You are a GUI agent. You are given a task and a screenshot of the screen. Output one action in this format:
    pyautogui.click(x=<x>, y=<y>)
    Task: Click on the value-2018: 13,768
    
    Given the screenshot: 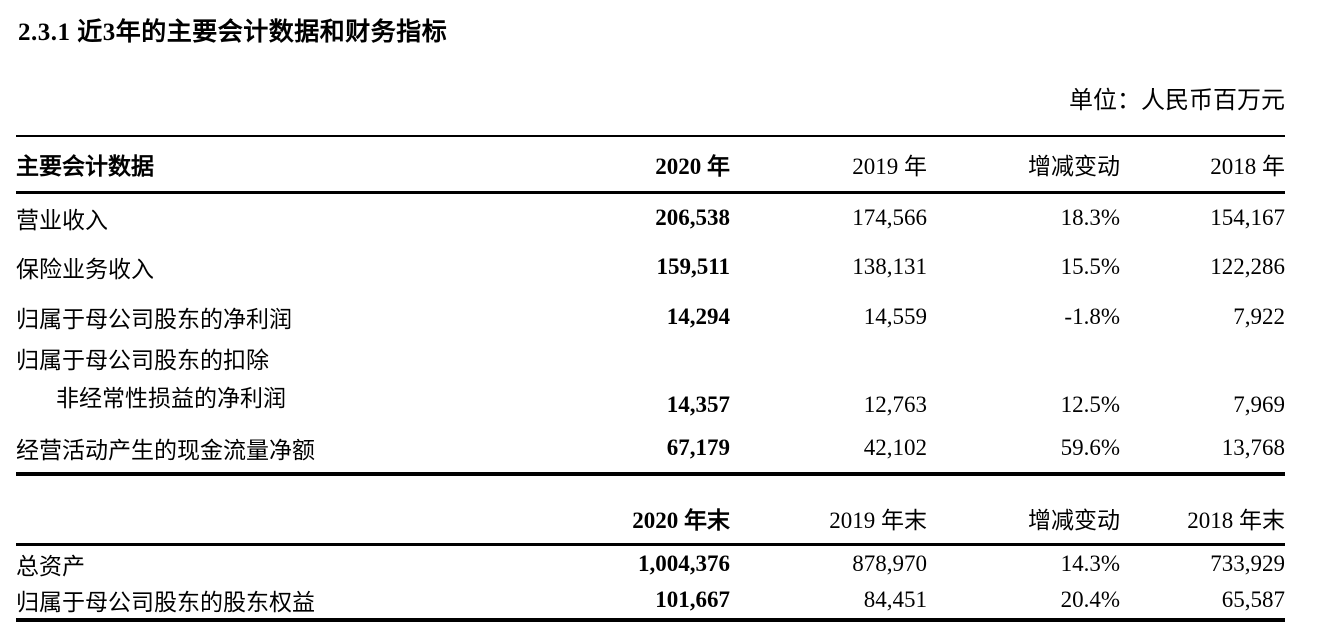 What is the action you would take?
    pyautogui.click(x=1253, y=447)
    